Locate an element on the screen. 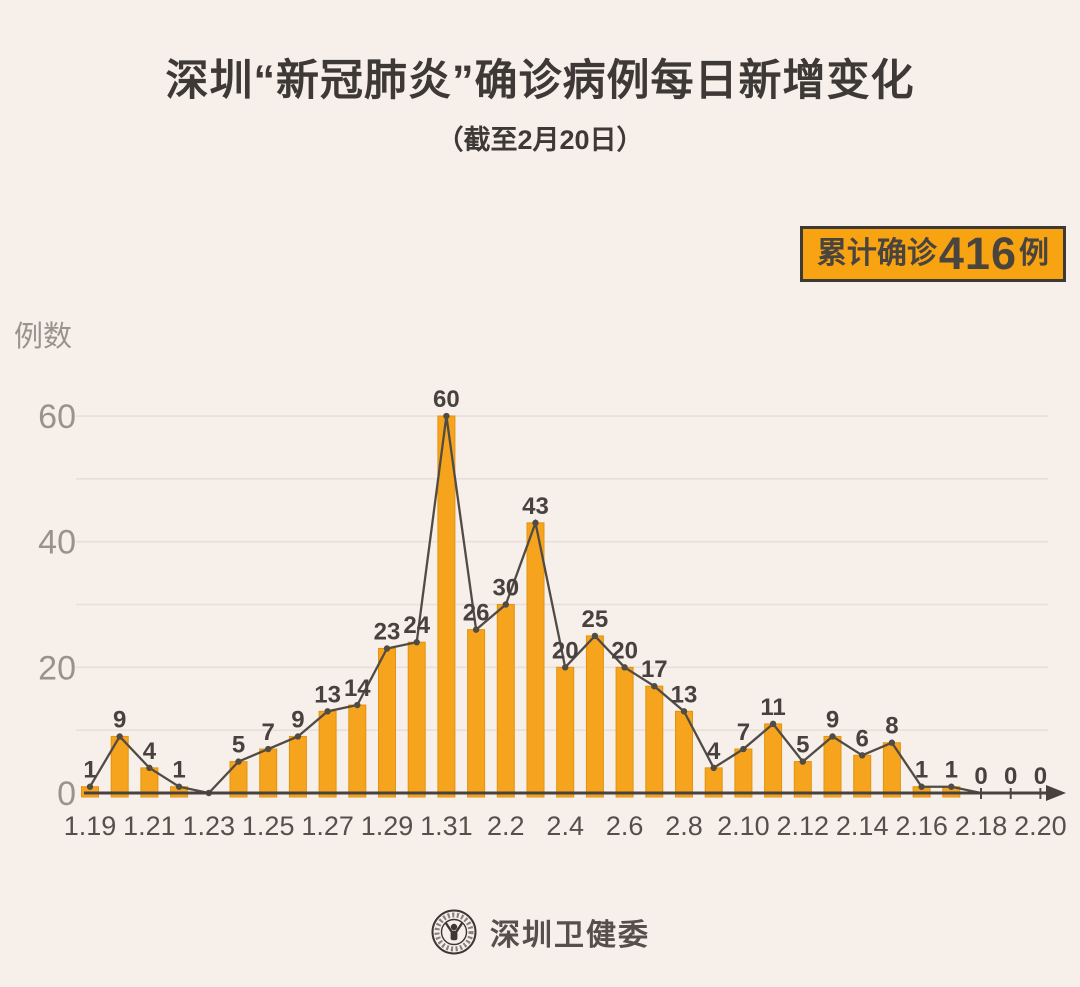  svg-text: 1.31 is located at coordinates (446, 826).